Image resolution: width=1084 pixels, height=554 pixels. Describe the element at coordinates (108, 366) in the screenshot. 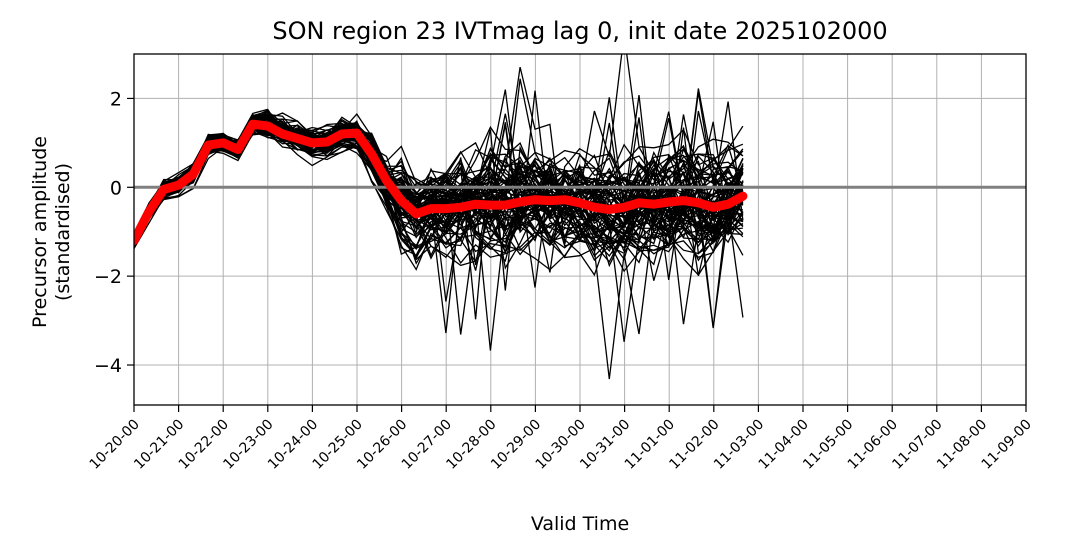

I see `y-tick-label: −4` at that location.